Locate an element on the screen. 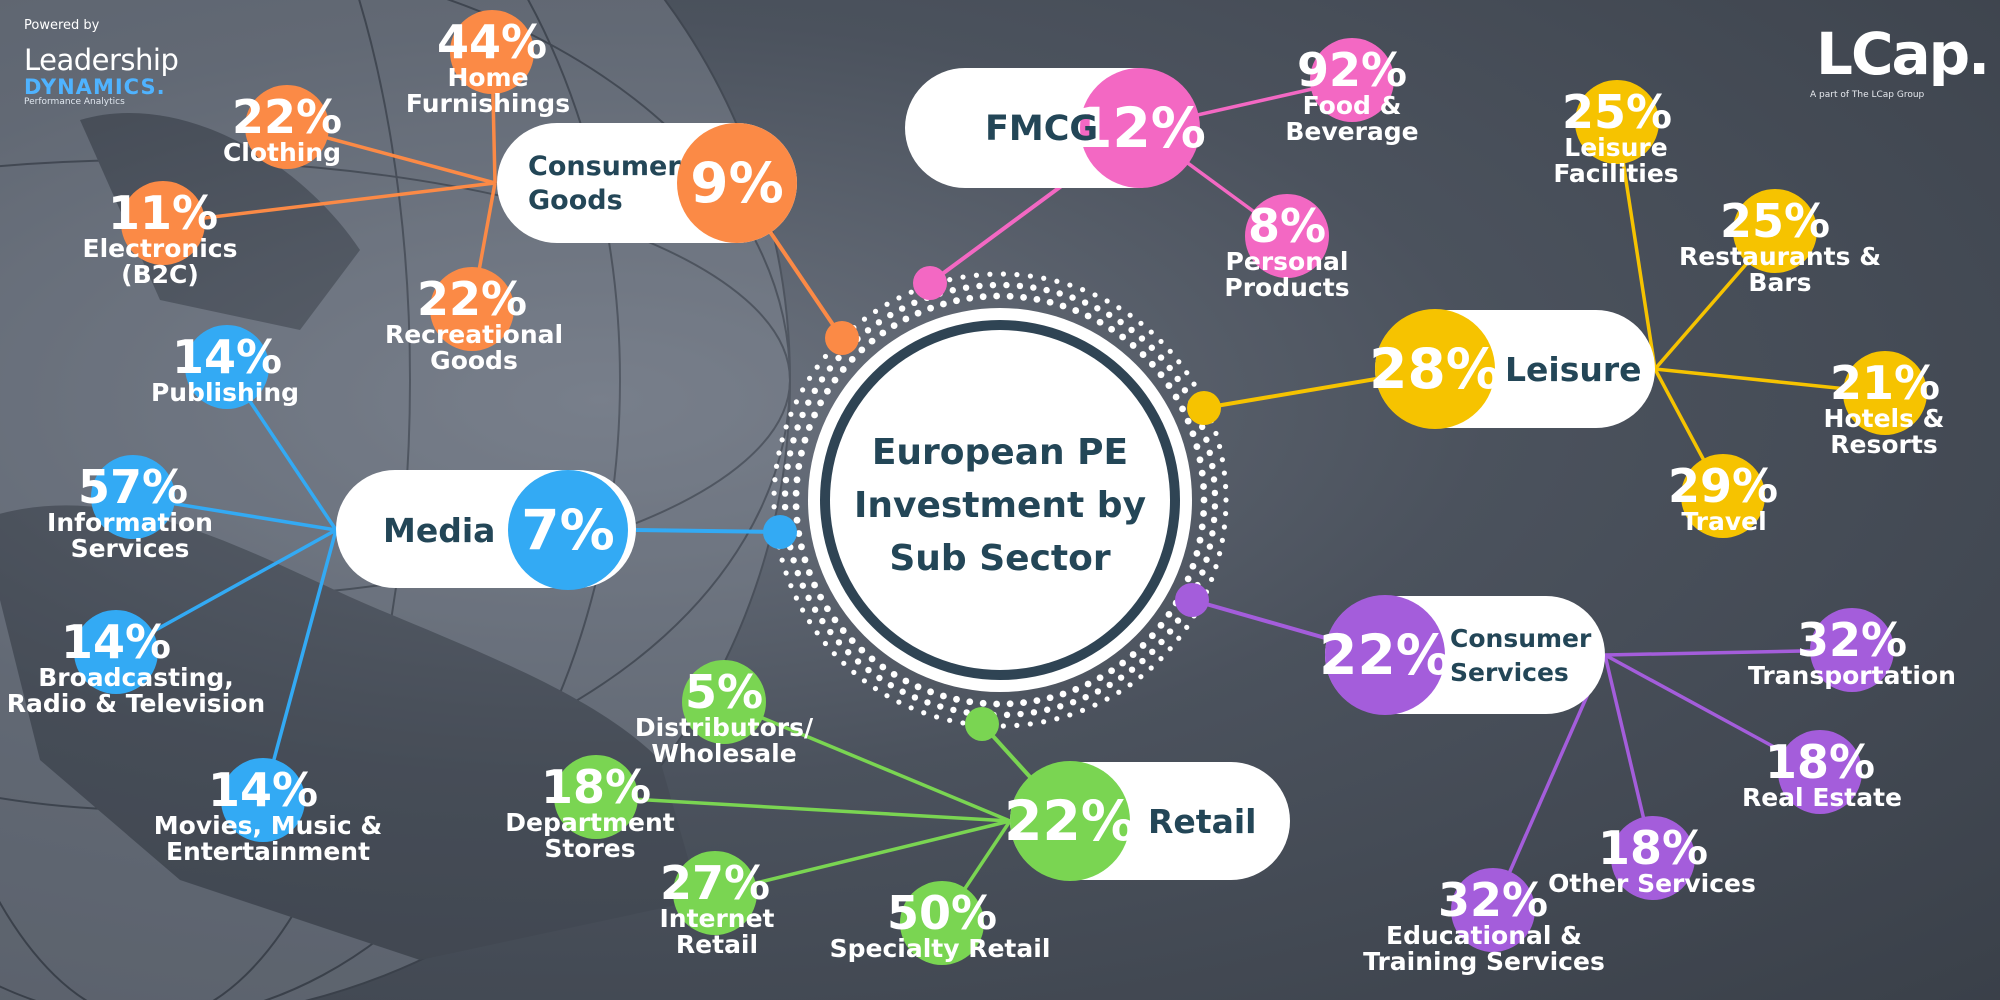  consumer-goods-sub-label-line-1: Recreational is located at coordinates (474, 334).